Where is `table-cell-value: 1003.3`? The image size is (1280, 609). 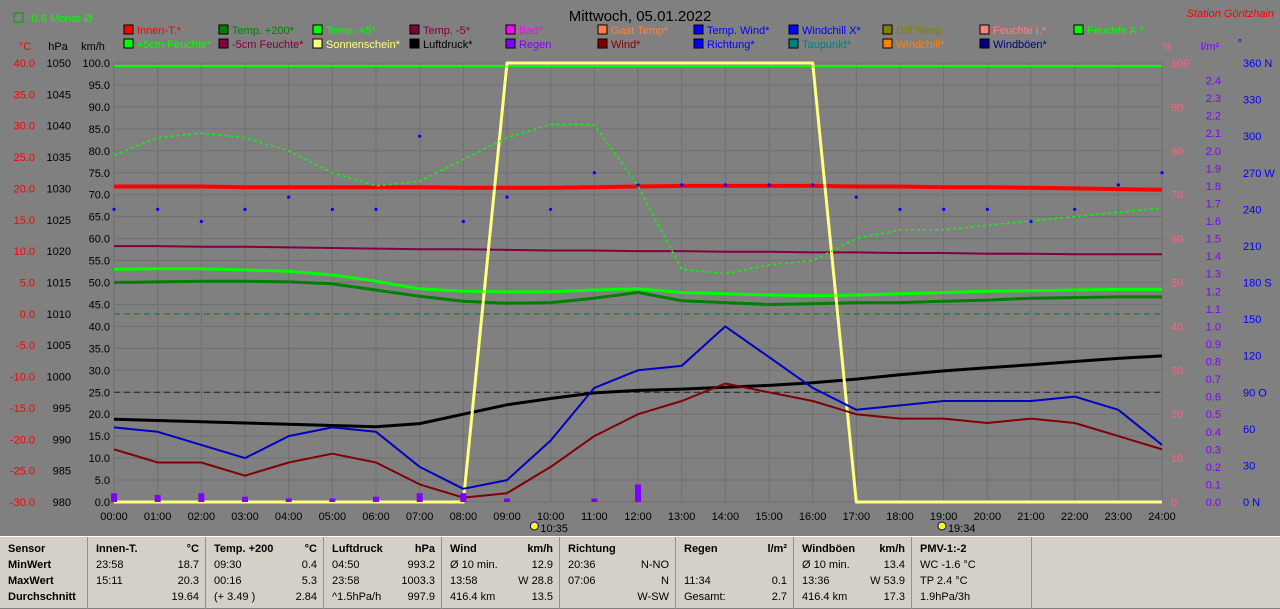
table-cell-value: 1003.3 is located at coordinates (418, 581).